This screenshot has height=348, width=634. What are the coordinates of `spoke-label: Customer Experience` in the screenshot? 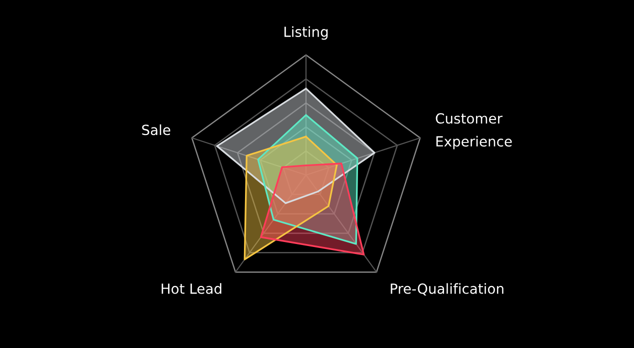 It's located at (474, 131).